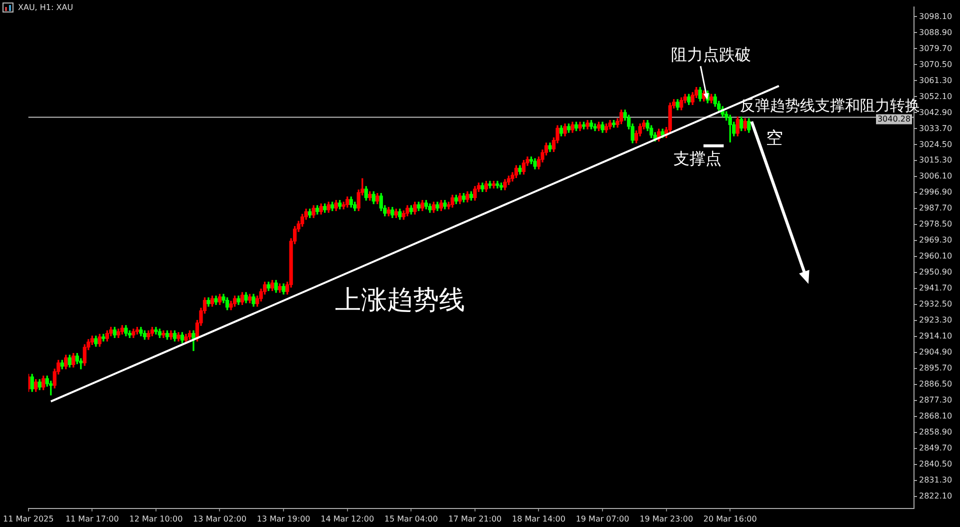 The image size is (960, 527). I want to click on y-tick-label: 2950.90, so click(935, 272).